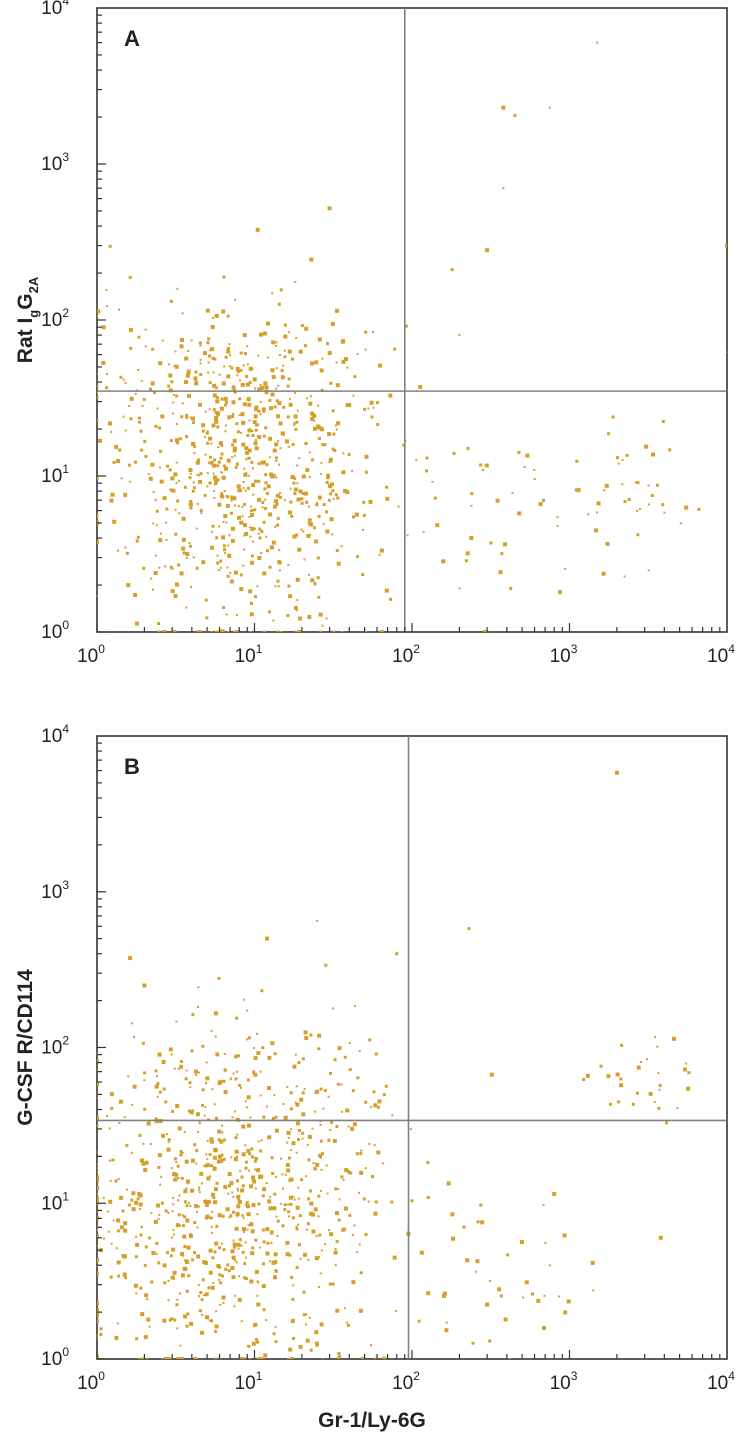 The width and height of the screenshot is (736, 1443). Describe the element at coordinates (25, 1047) in the screenshot. I see `y-axis-title: G-CSF R/CD114` at that location.